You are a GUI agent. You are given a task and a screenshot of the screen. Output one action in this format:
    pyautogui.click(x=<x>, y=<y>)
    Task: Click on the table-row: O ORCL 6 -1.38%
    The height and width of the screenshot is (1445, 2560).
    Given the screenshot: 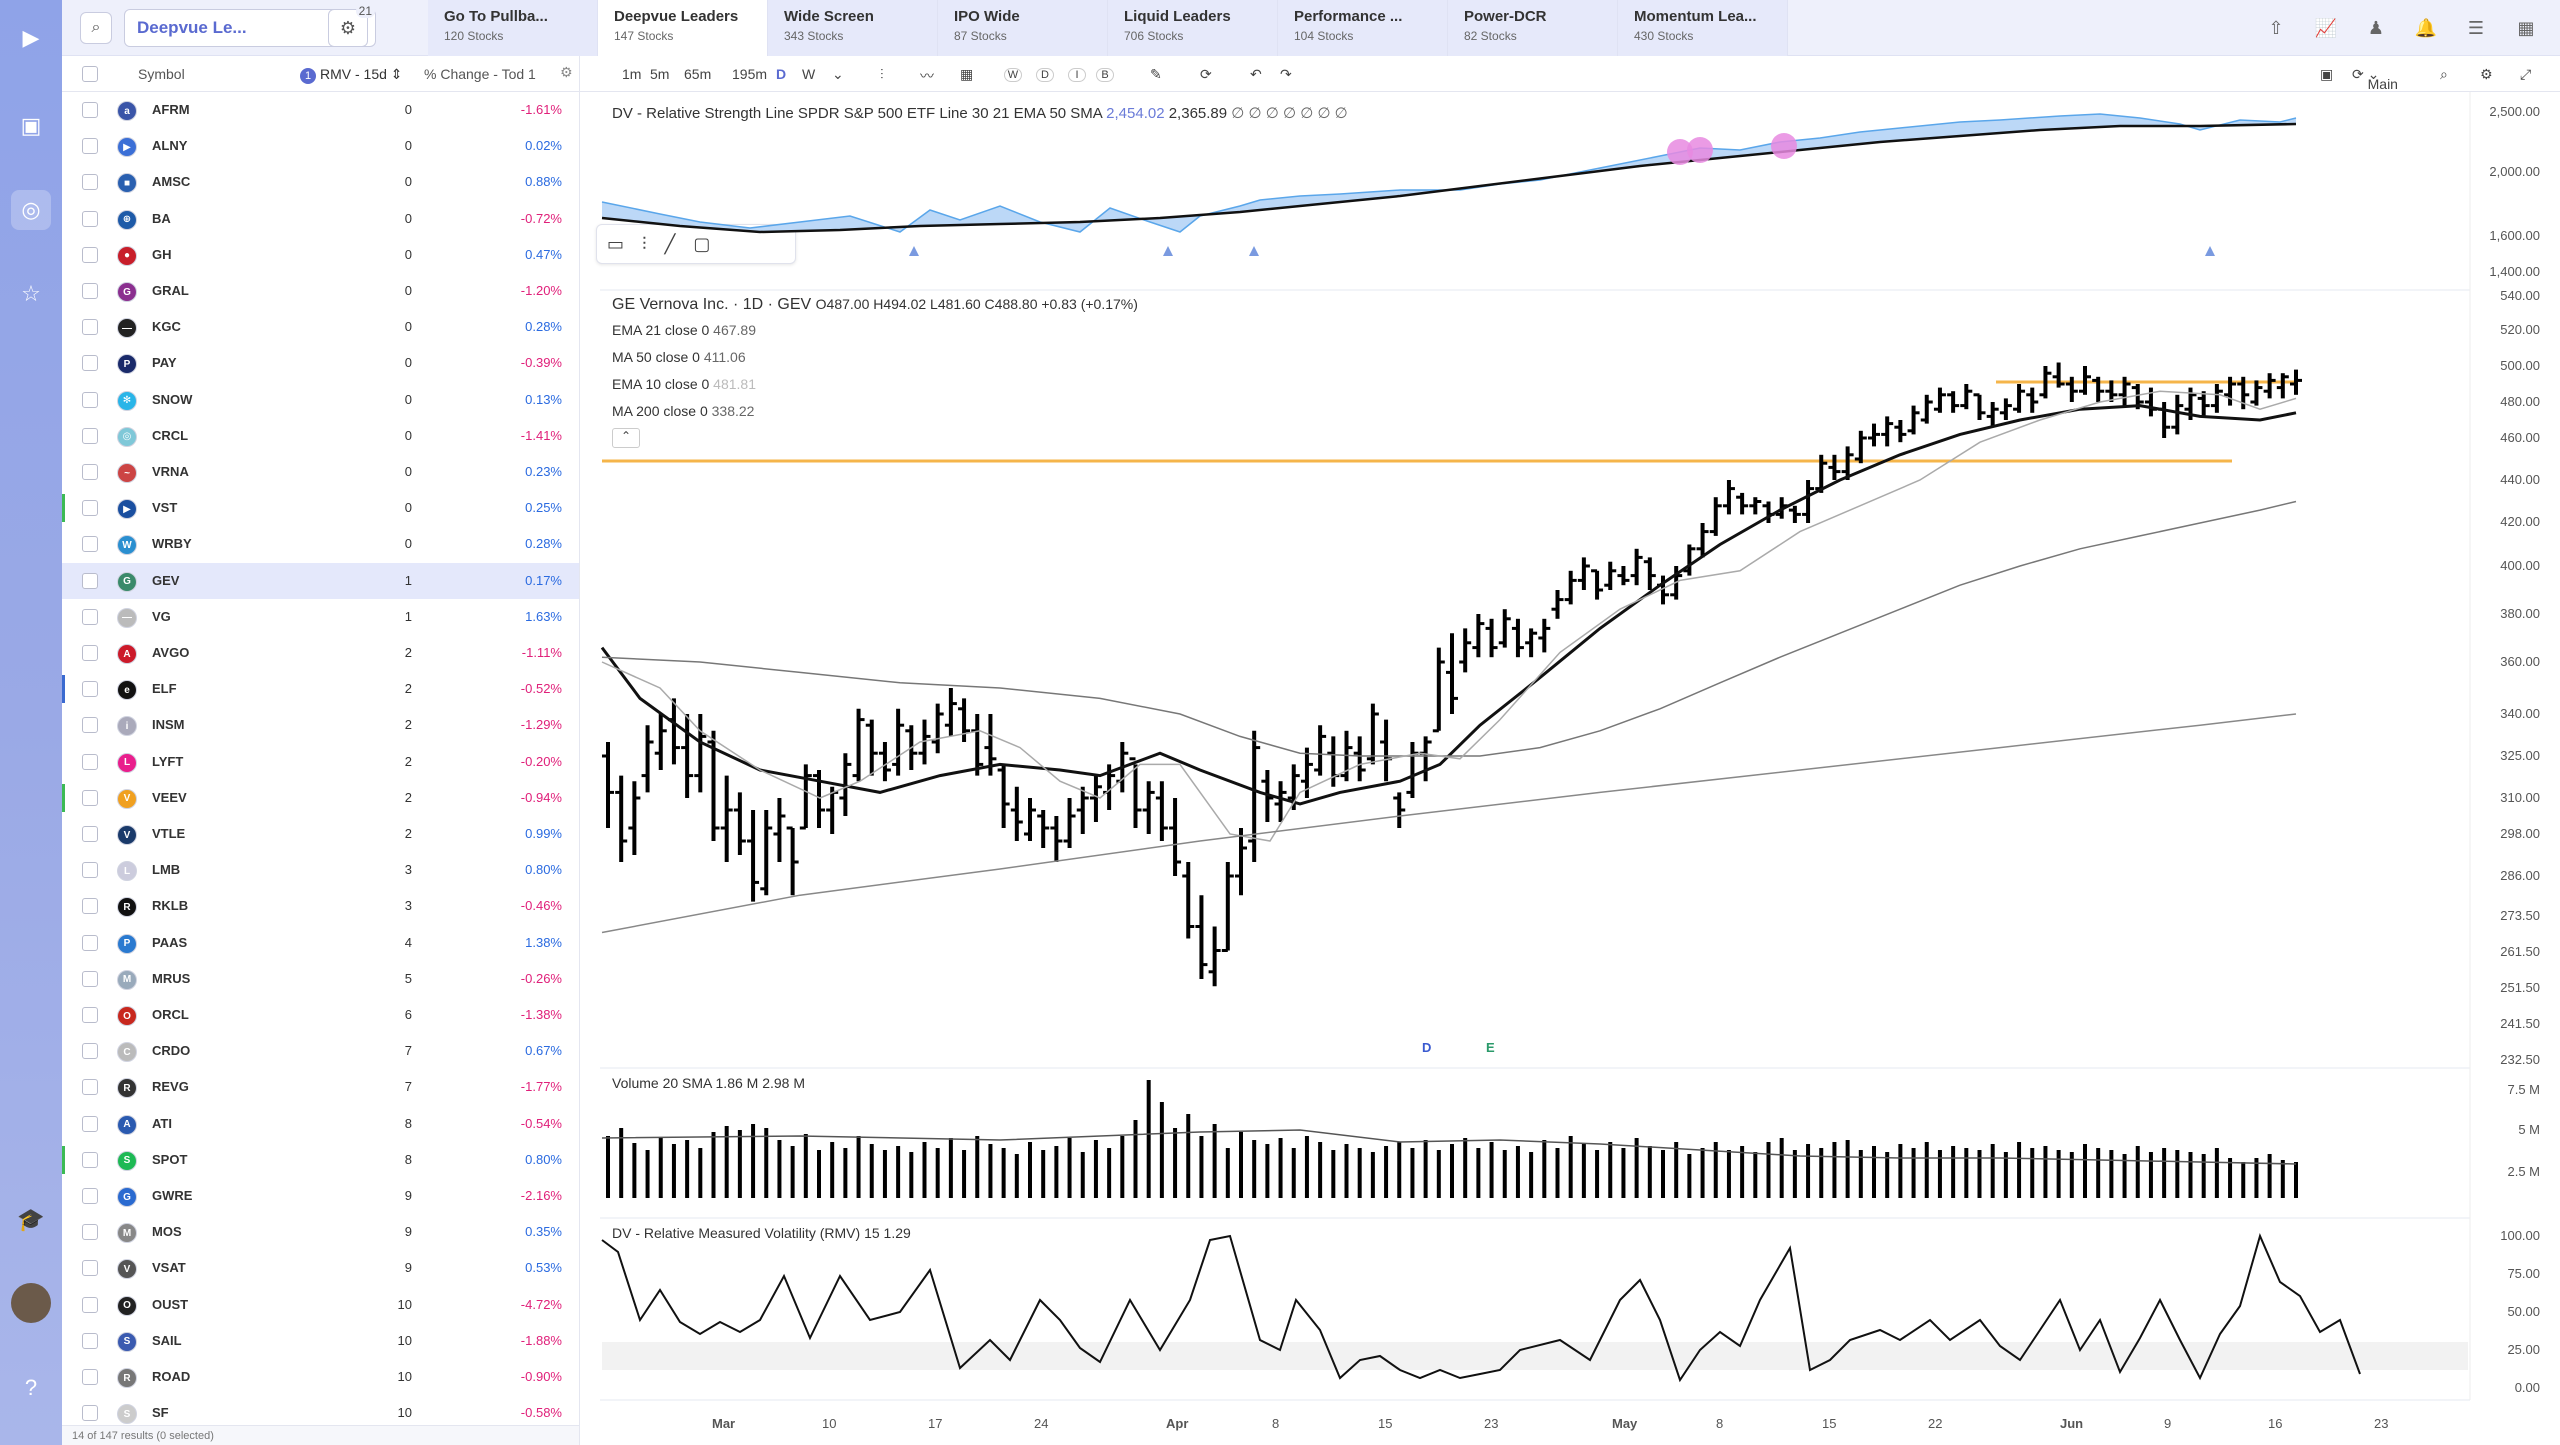 What is the action you would take?
    pyautogui.click(x=320, y=1015)
    